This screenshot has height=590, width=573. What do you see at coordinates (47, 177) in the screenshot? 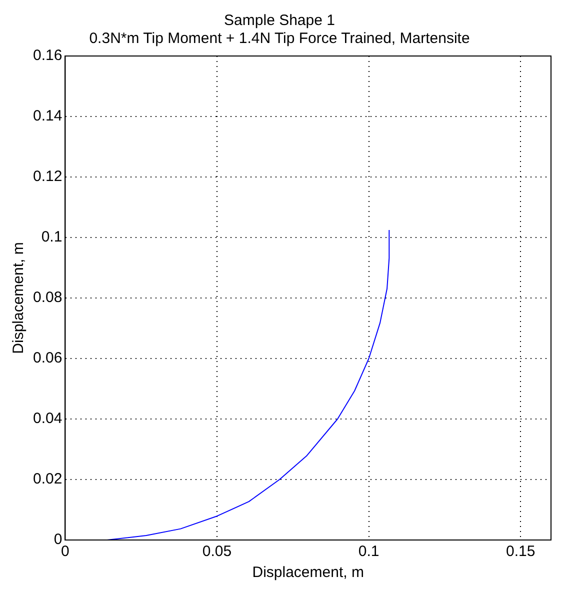
I see `y-tick-label: 0.12` at bounding box center [47, 177].